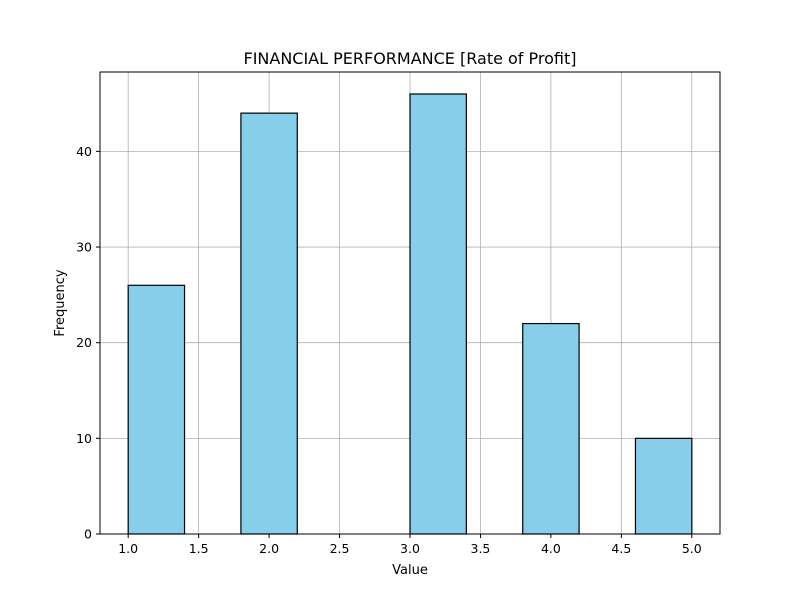 The height and width of the screenshot is (600, 800). I want to click on x-tick-label: 1.5, so click(199, 548).